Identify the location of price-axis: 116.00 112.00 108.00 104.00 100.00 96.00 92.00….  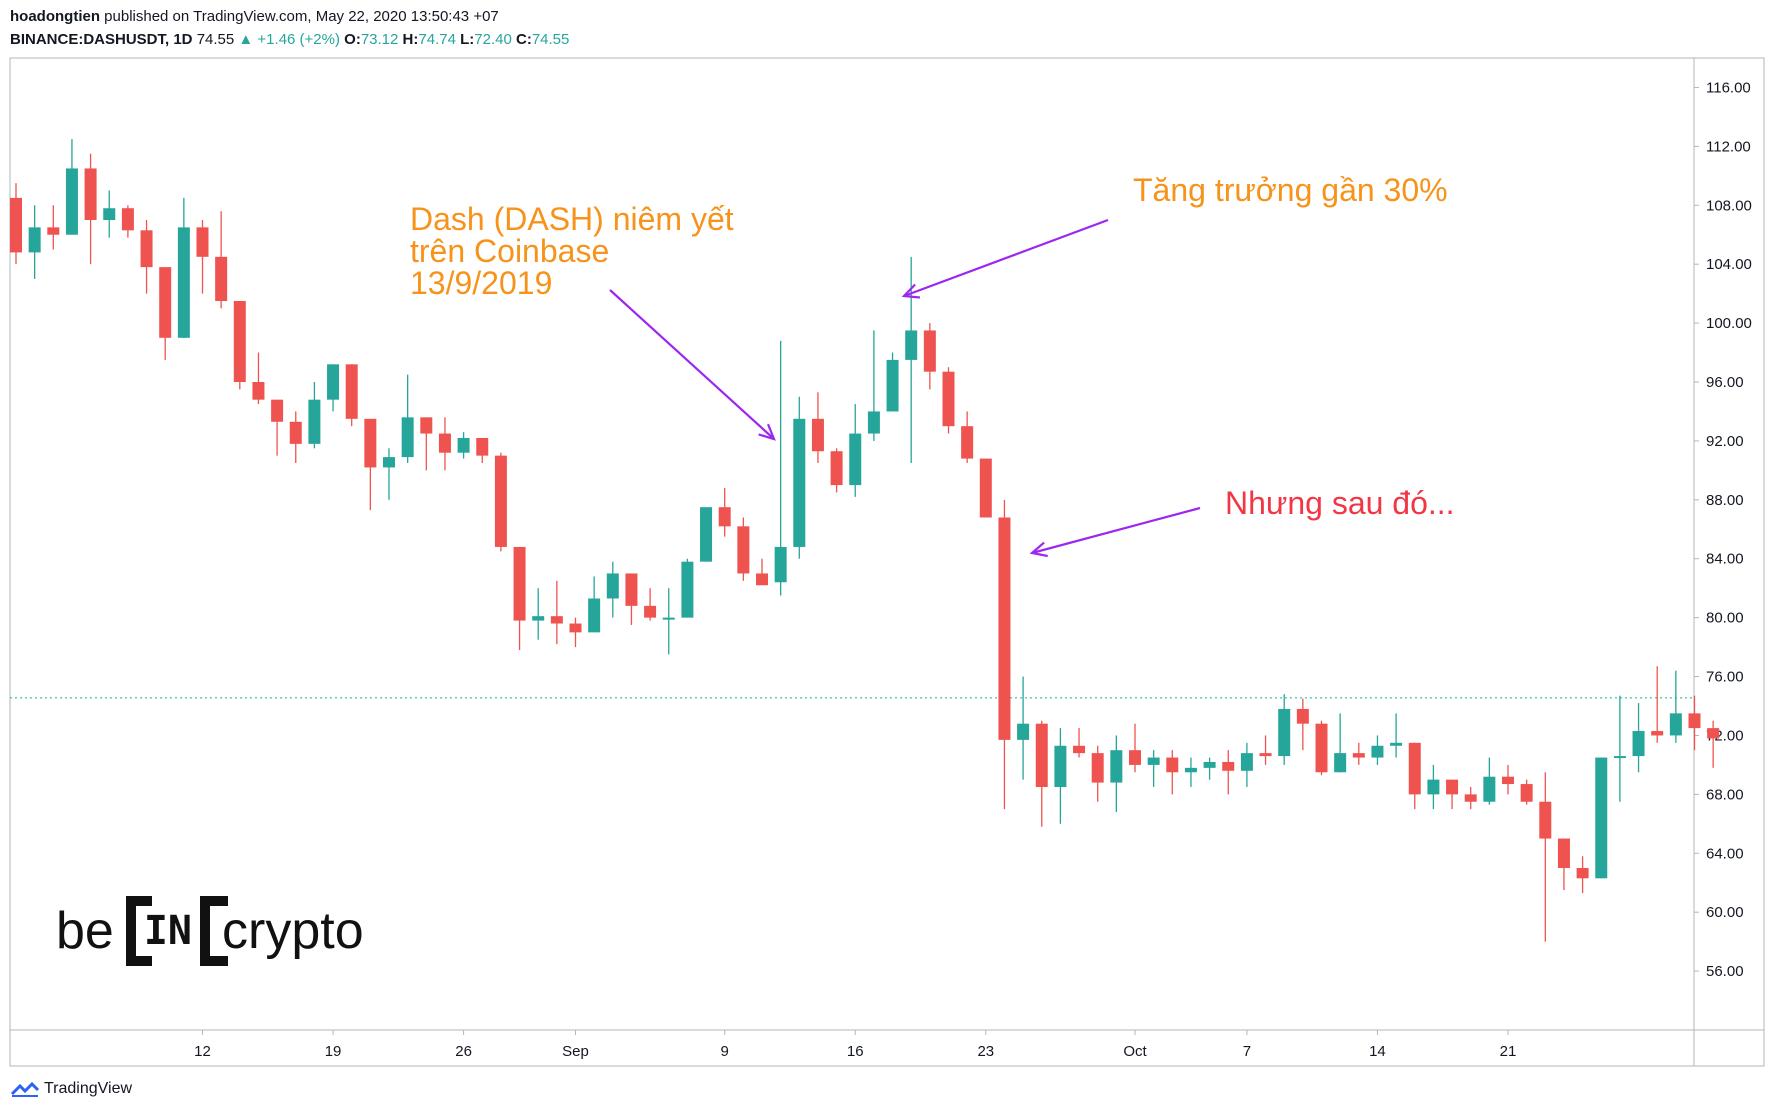
(1723, 529).